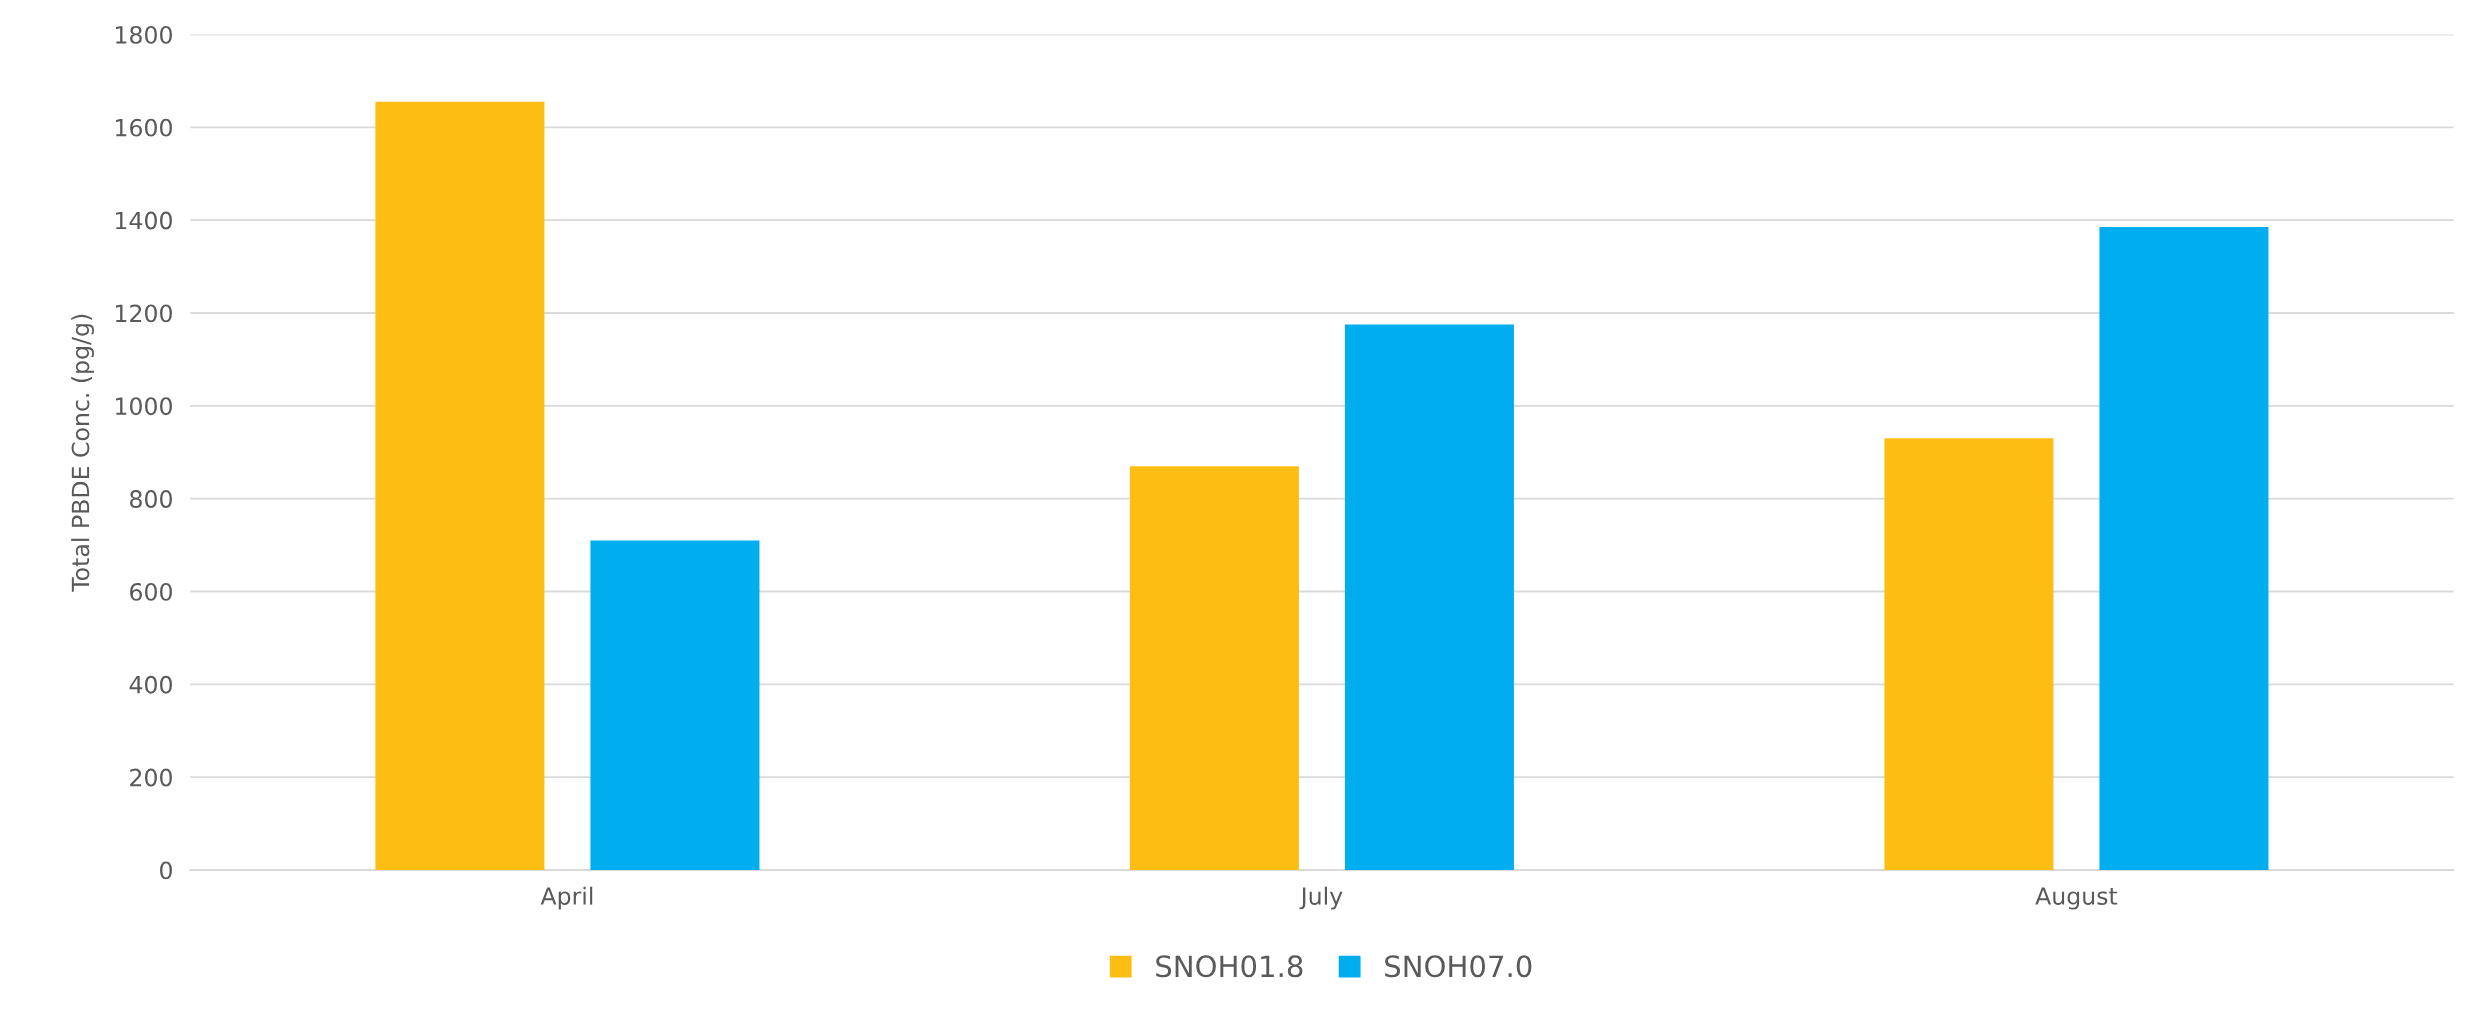 The width and height of the screenshot is (2486, 1014). What do you see at coordinates (151, 499) in the screenshot?
I see `y-tick-label: 800` at bounding box center [151, 499].